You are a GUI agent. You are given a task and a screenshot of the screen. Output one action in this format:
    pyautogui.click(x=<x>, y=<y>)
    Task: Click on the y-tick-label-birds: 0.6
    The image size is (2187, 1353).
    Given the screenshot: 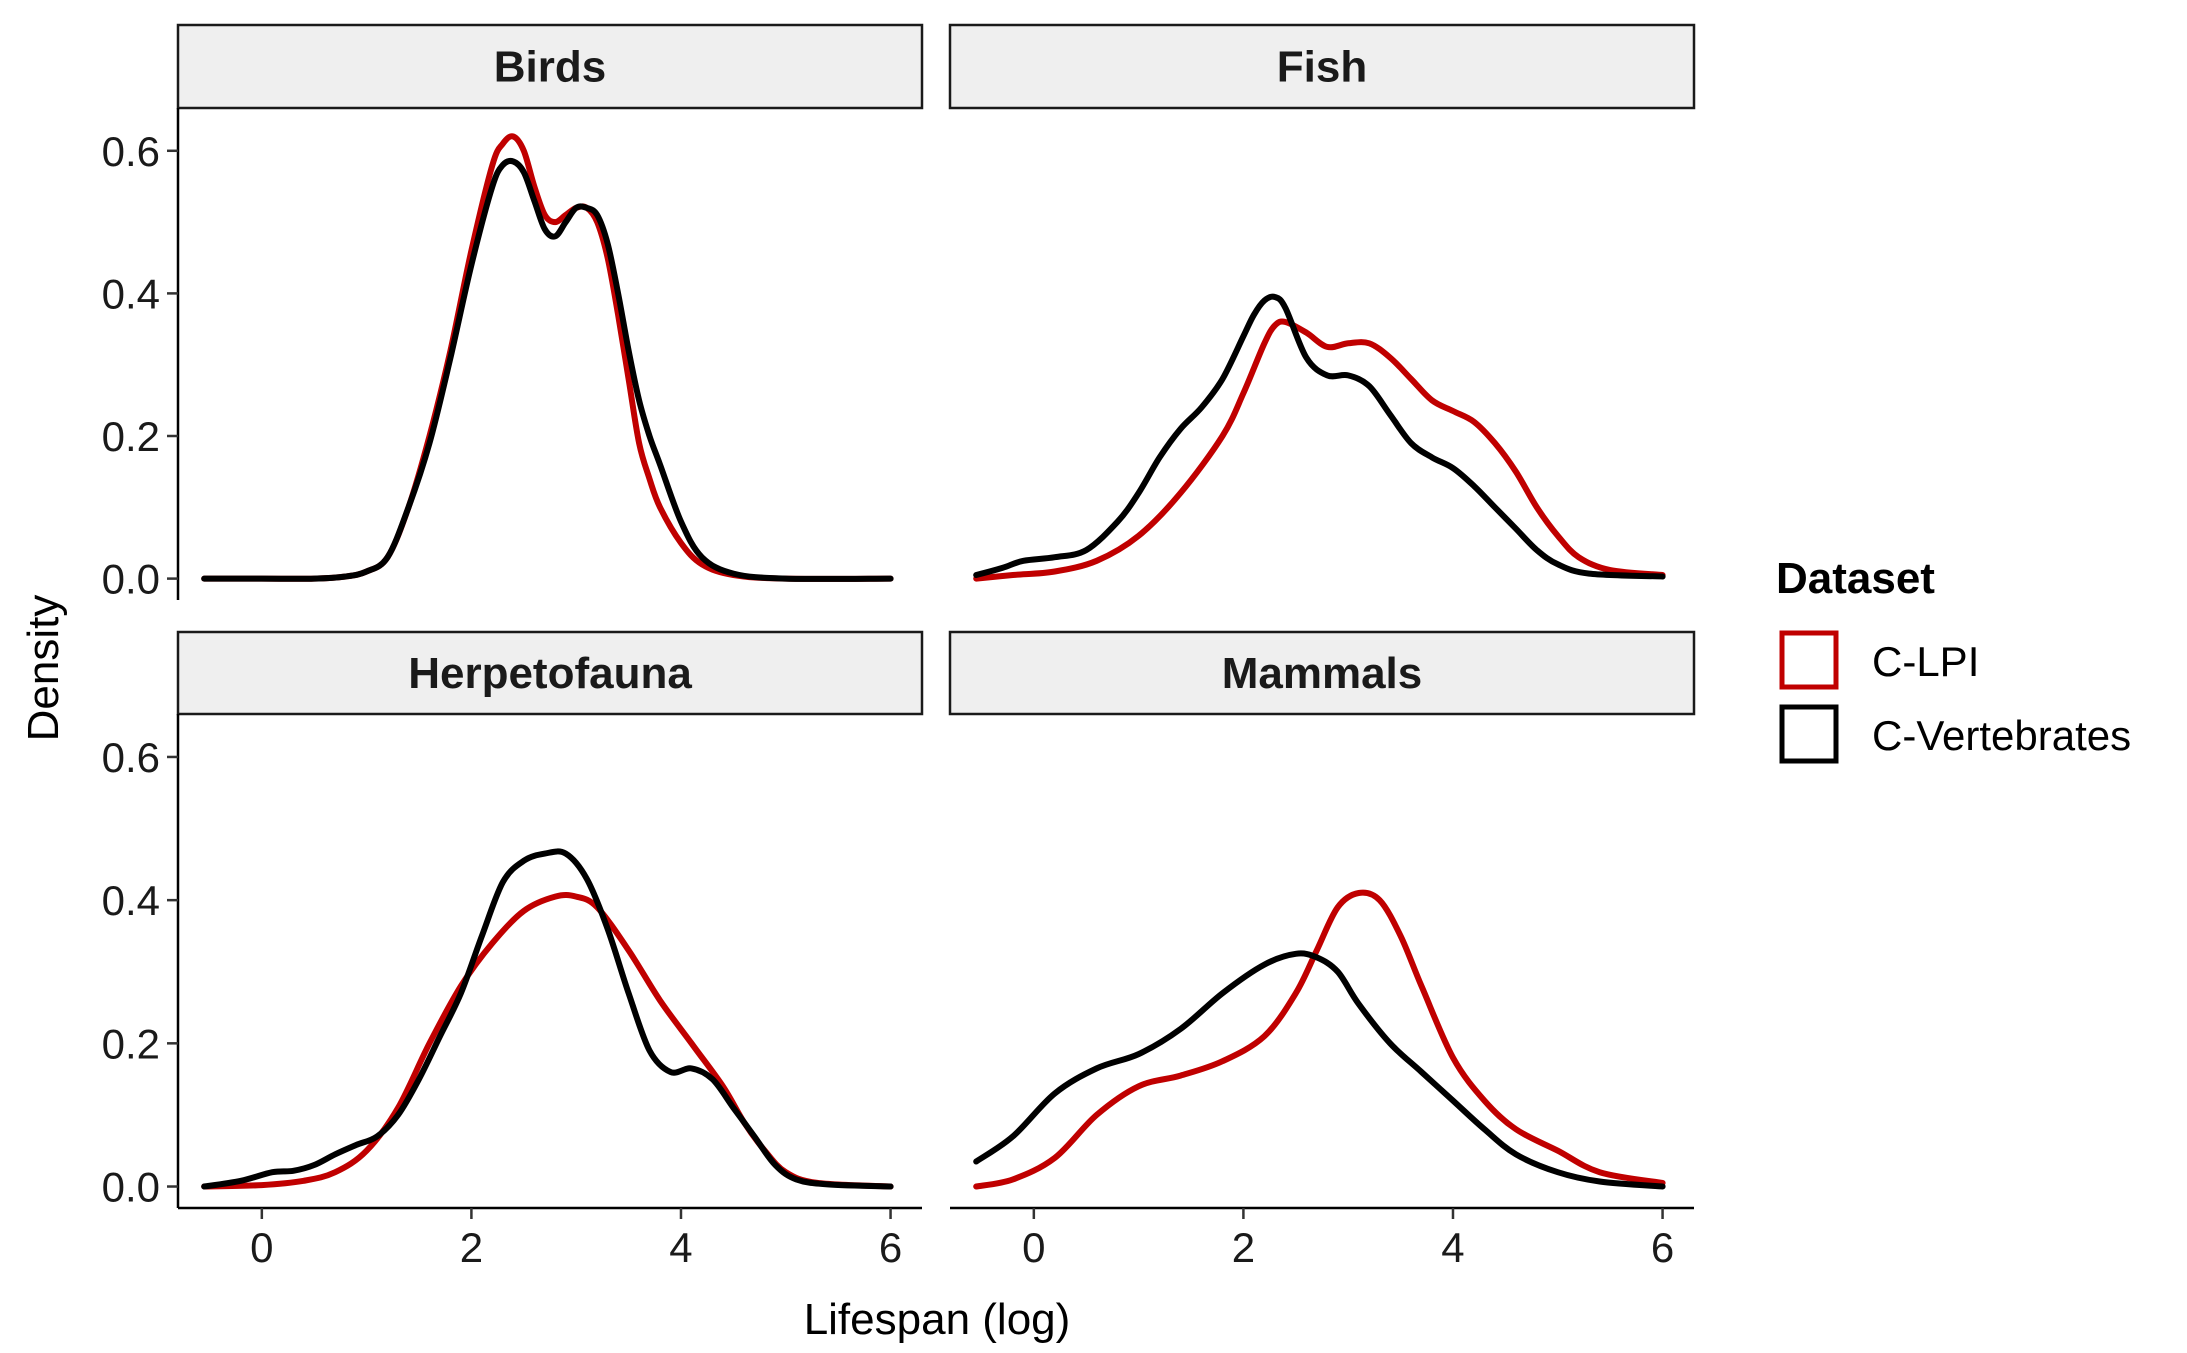 What is the action you would take?
    pyautogui.click(x=131, y=151)
    